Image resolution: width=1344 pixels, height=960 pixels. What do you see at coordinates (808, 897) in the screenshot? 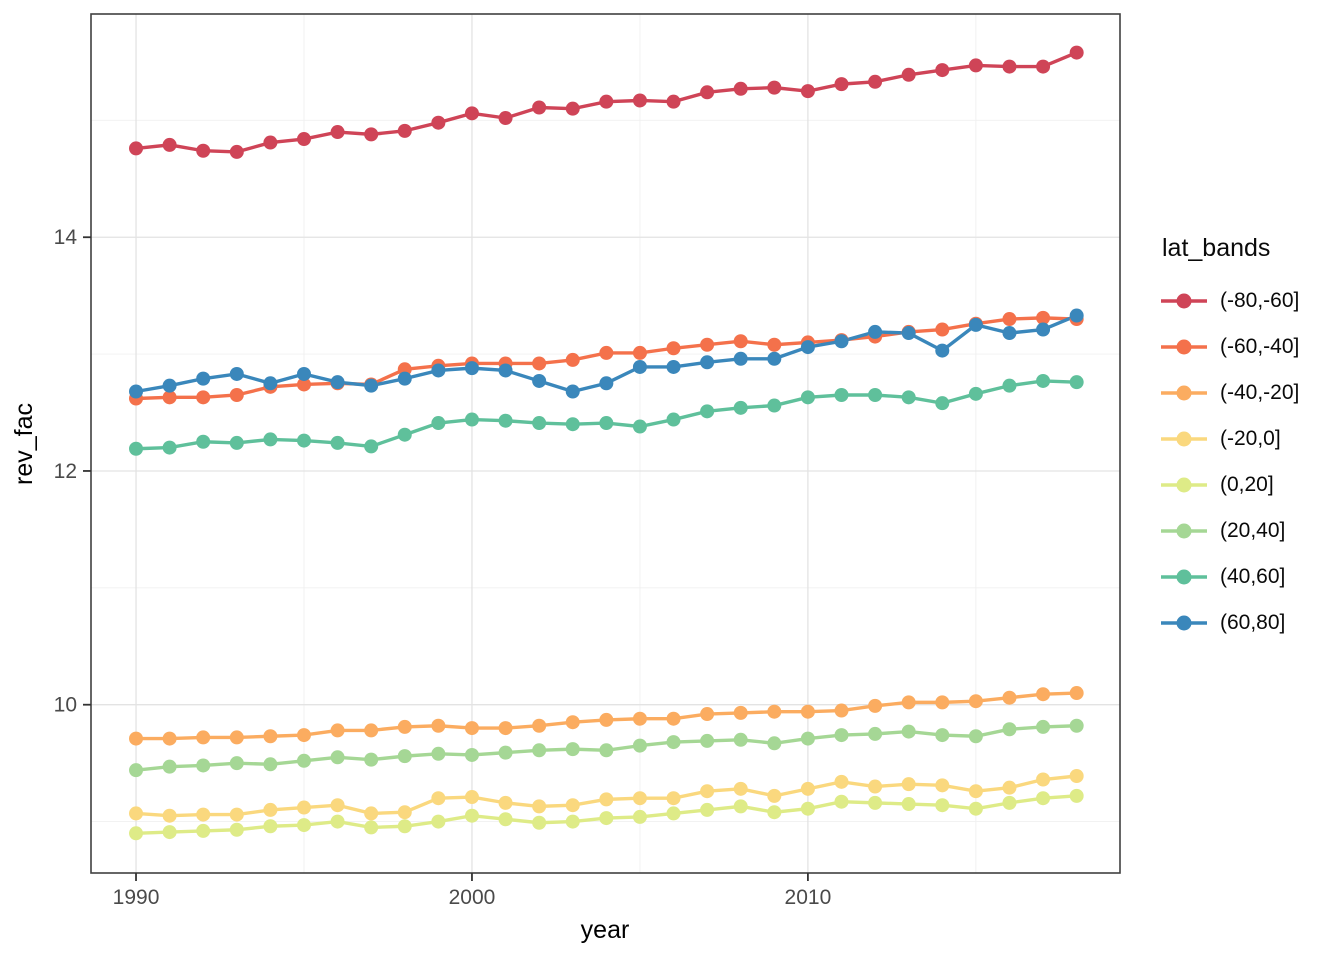
I see `x-tick-label: 2010` at bounding box center [808, 897].